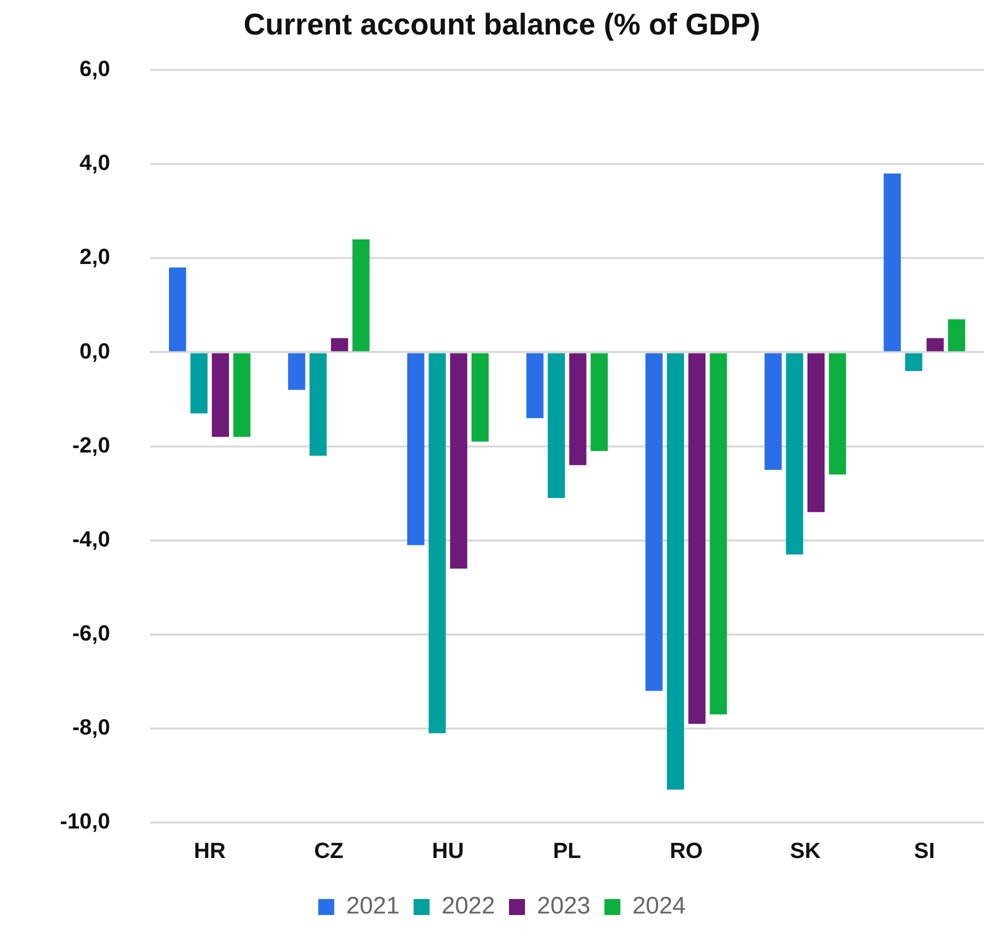  I want to click on legend-label: 2021, so click(373, 906).